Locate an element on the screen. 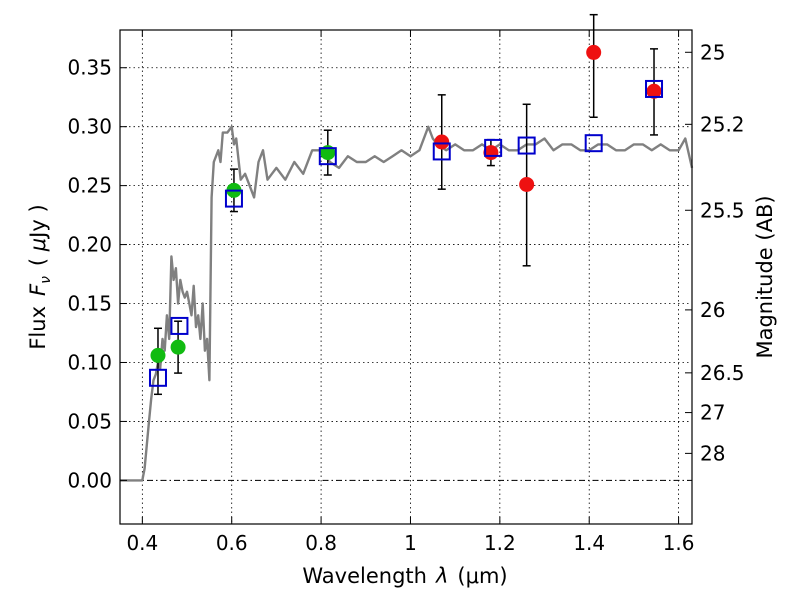 This screenshot has width=800, height=600. y-label-mu: μ is located at coordinates (38, 245).